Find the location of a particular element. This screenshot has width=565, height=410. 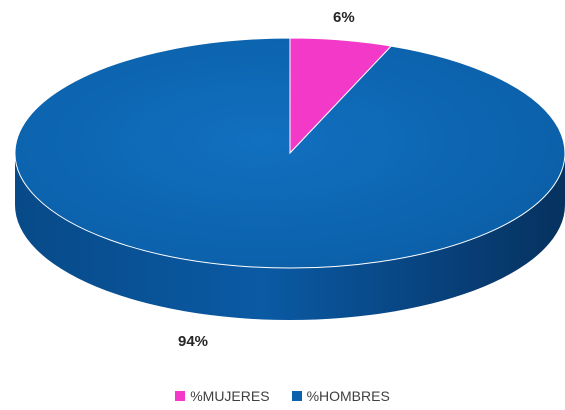

legend-item-mujeres: %MUJERES is located at coordinates (222, 396).